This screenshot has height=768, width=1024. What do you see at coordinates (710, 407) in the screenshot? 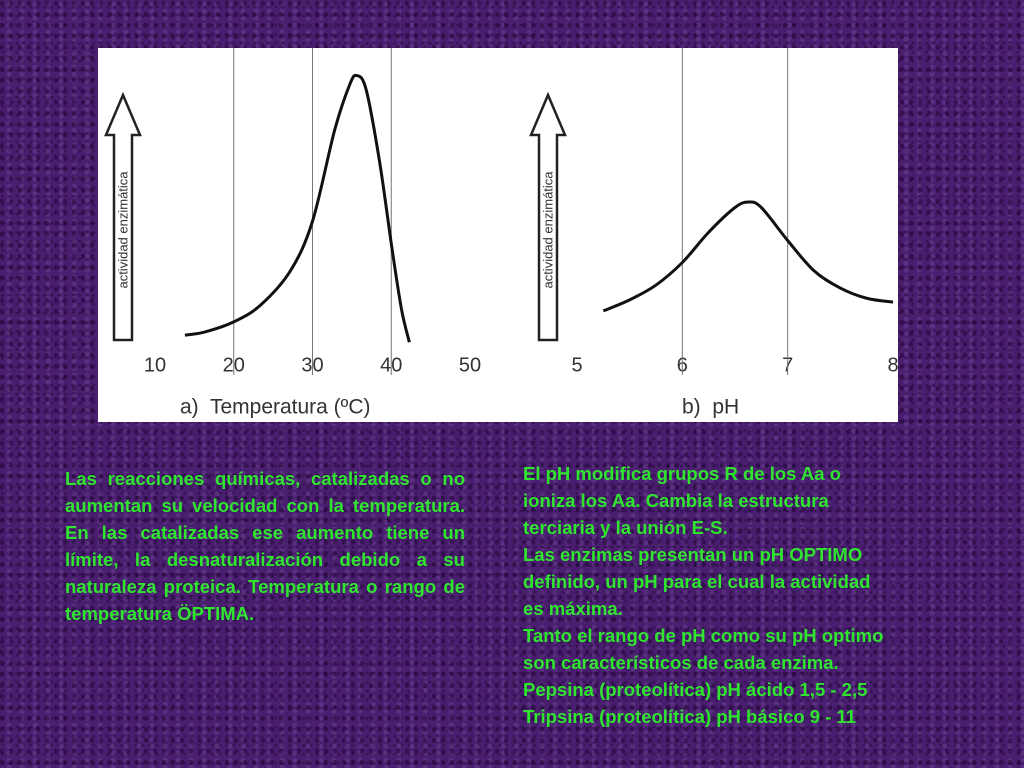
I see `x-axis-label: b) pH` at bounding box center [710, 407].